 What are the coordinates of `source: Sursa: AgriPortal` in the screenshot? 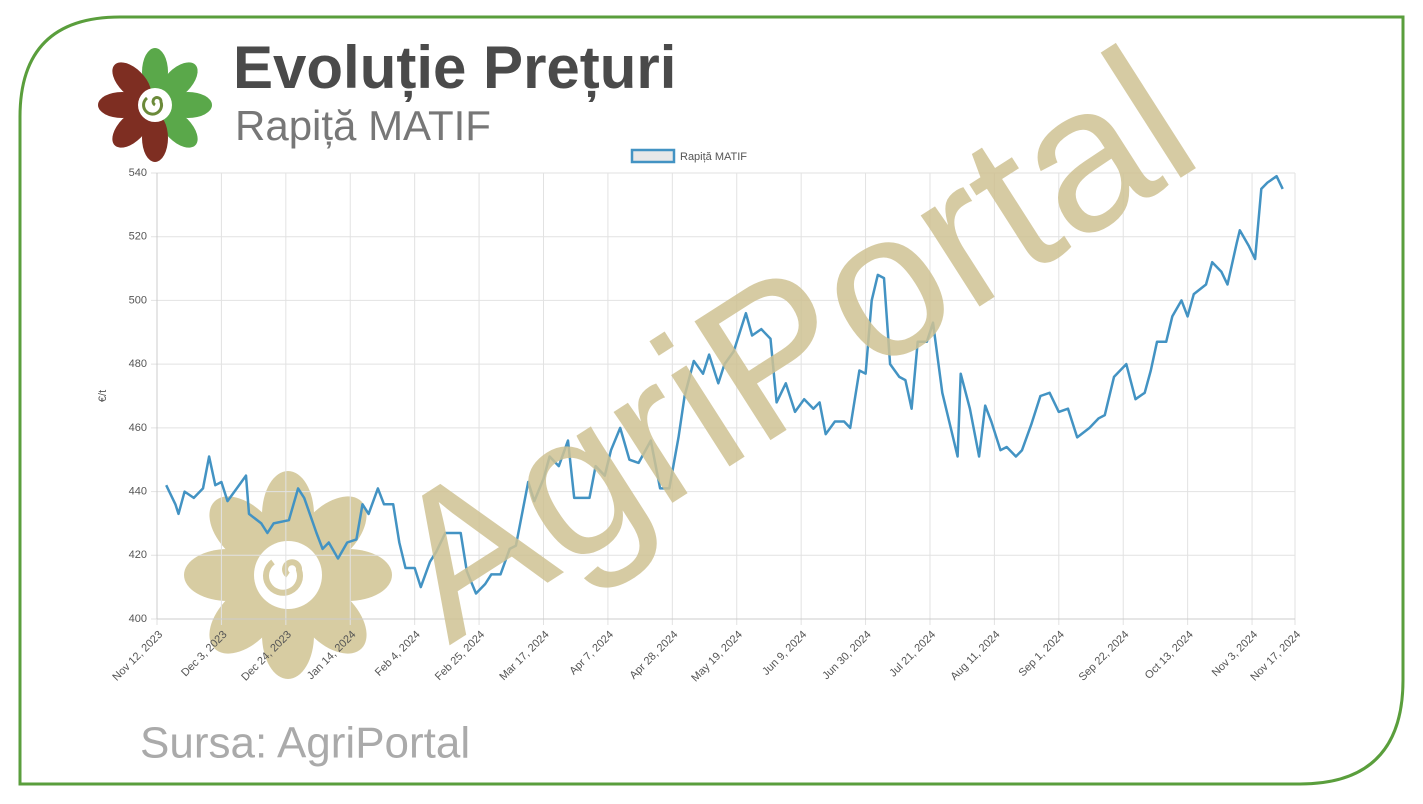 It's located at (305, 743).